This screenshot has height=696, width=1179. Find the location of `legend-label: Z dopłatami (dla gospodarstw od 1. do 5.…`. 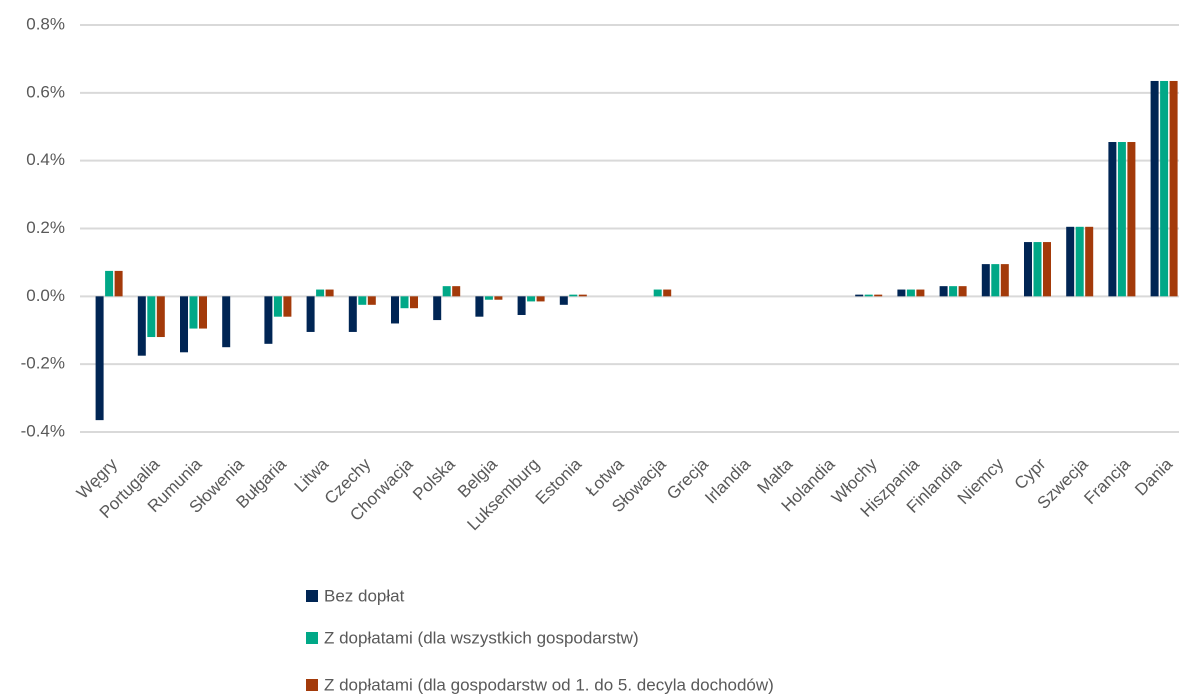

legend-label: Z dopłatami (dla gospodarstw od 1. do 5.… is located at coordinates (549, 684).